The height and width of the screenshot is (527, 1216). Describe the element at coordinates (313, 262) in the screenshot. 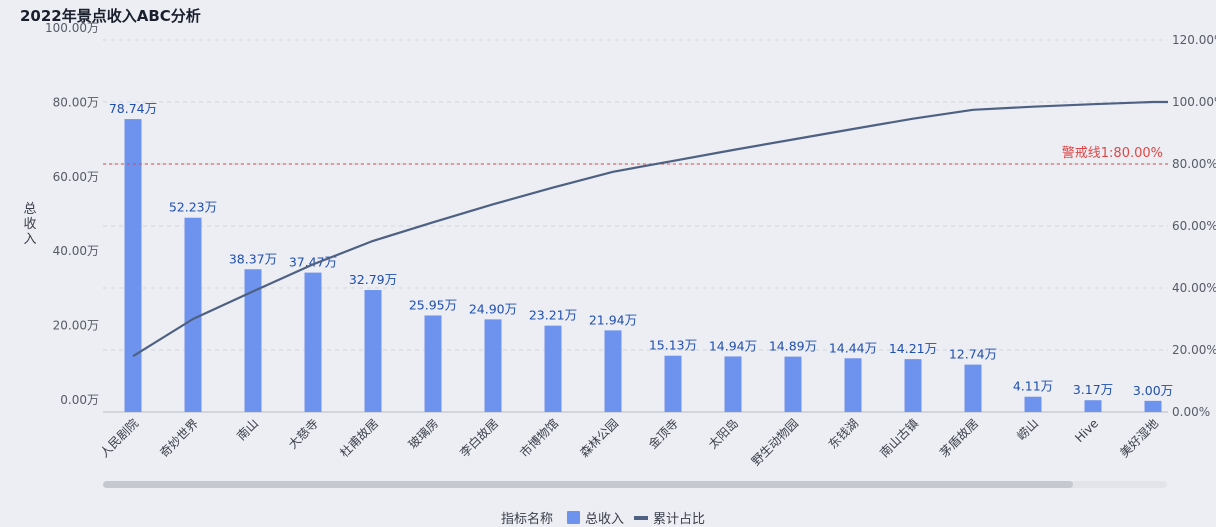

I see `bar-value-label: 37.47万` at that location.